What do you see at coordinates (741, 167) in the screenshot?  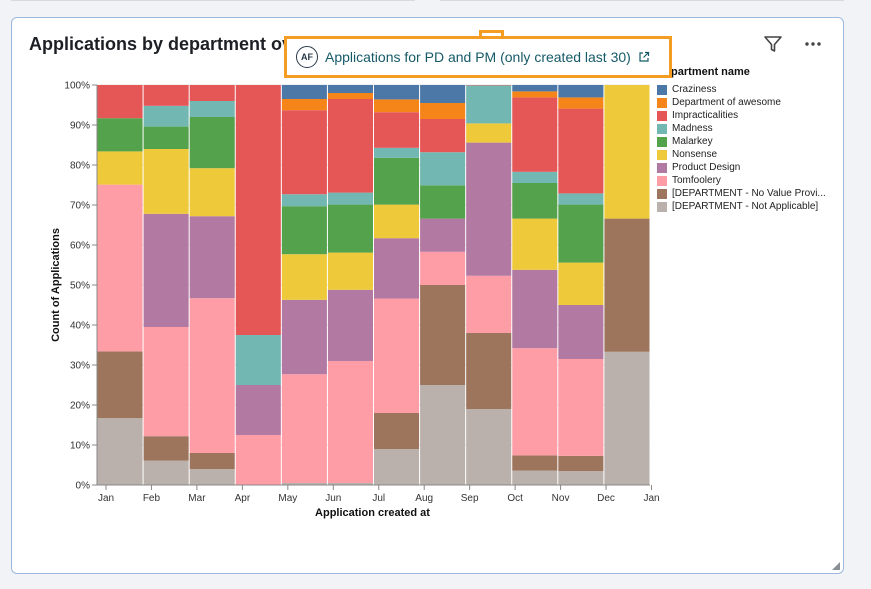 I see `legend-item: Product Design` at bounding box center [741, 167].